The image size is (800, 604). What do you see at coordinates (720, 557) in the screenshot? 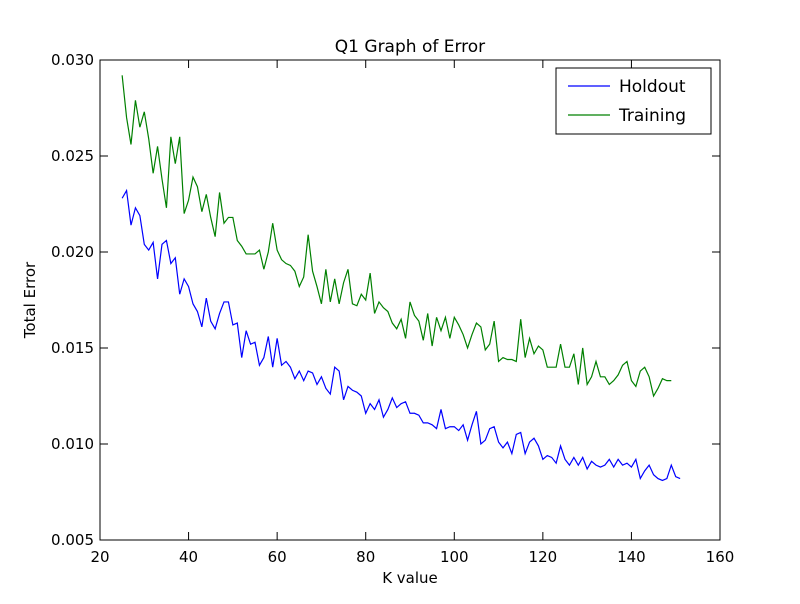
I see `x-tick-label: 160` at bounding box center [720, 557].